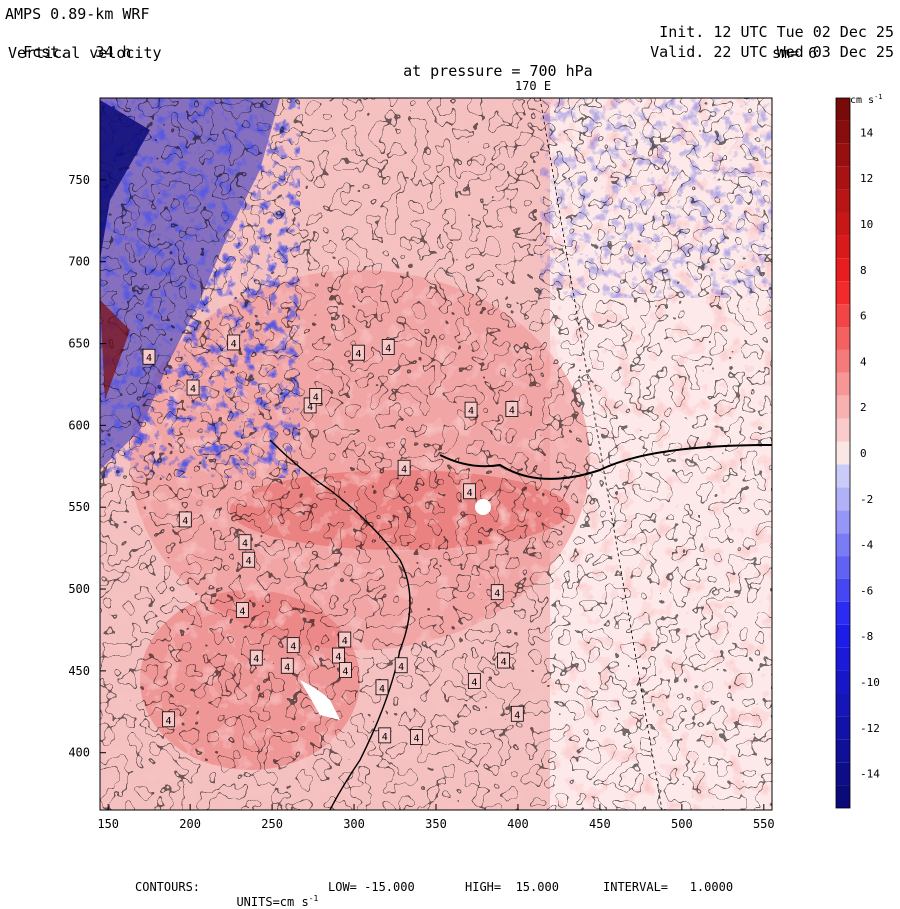 The image size is (900, 909). Describe the element at coordinates (857, 453) in the screenshot. I see `colorbar: 14 12 10 8 6 4 2 0 -2 -4 -6 -8 -10 -12 -14` at that location.